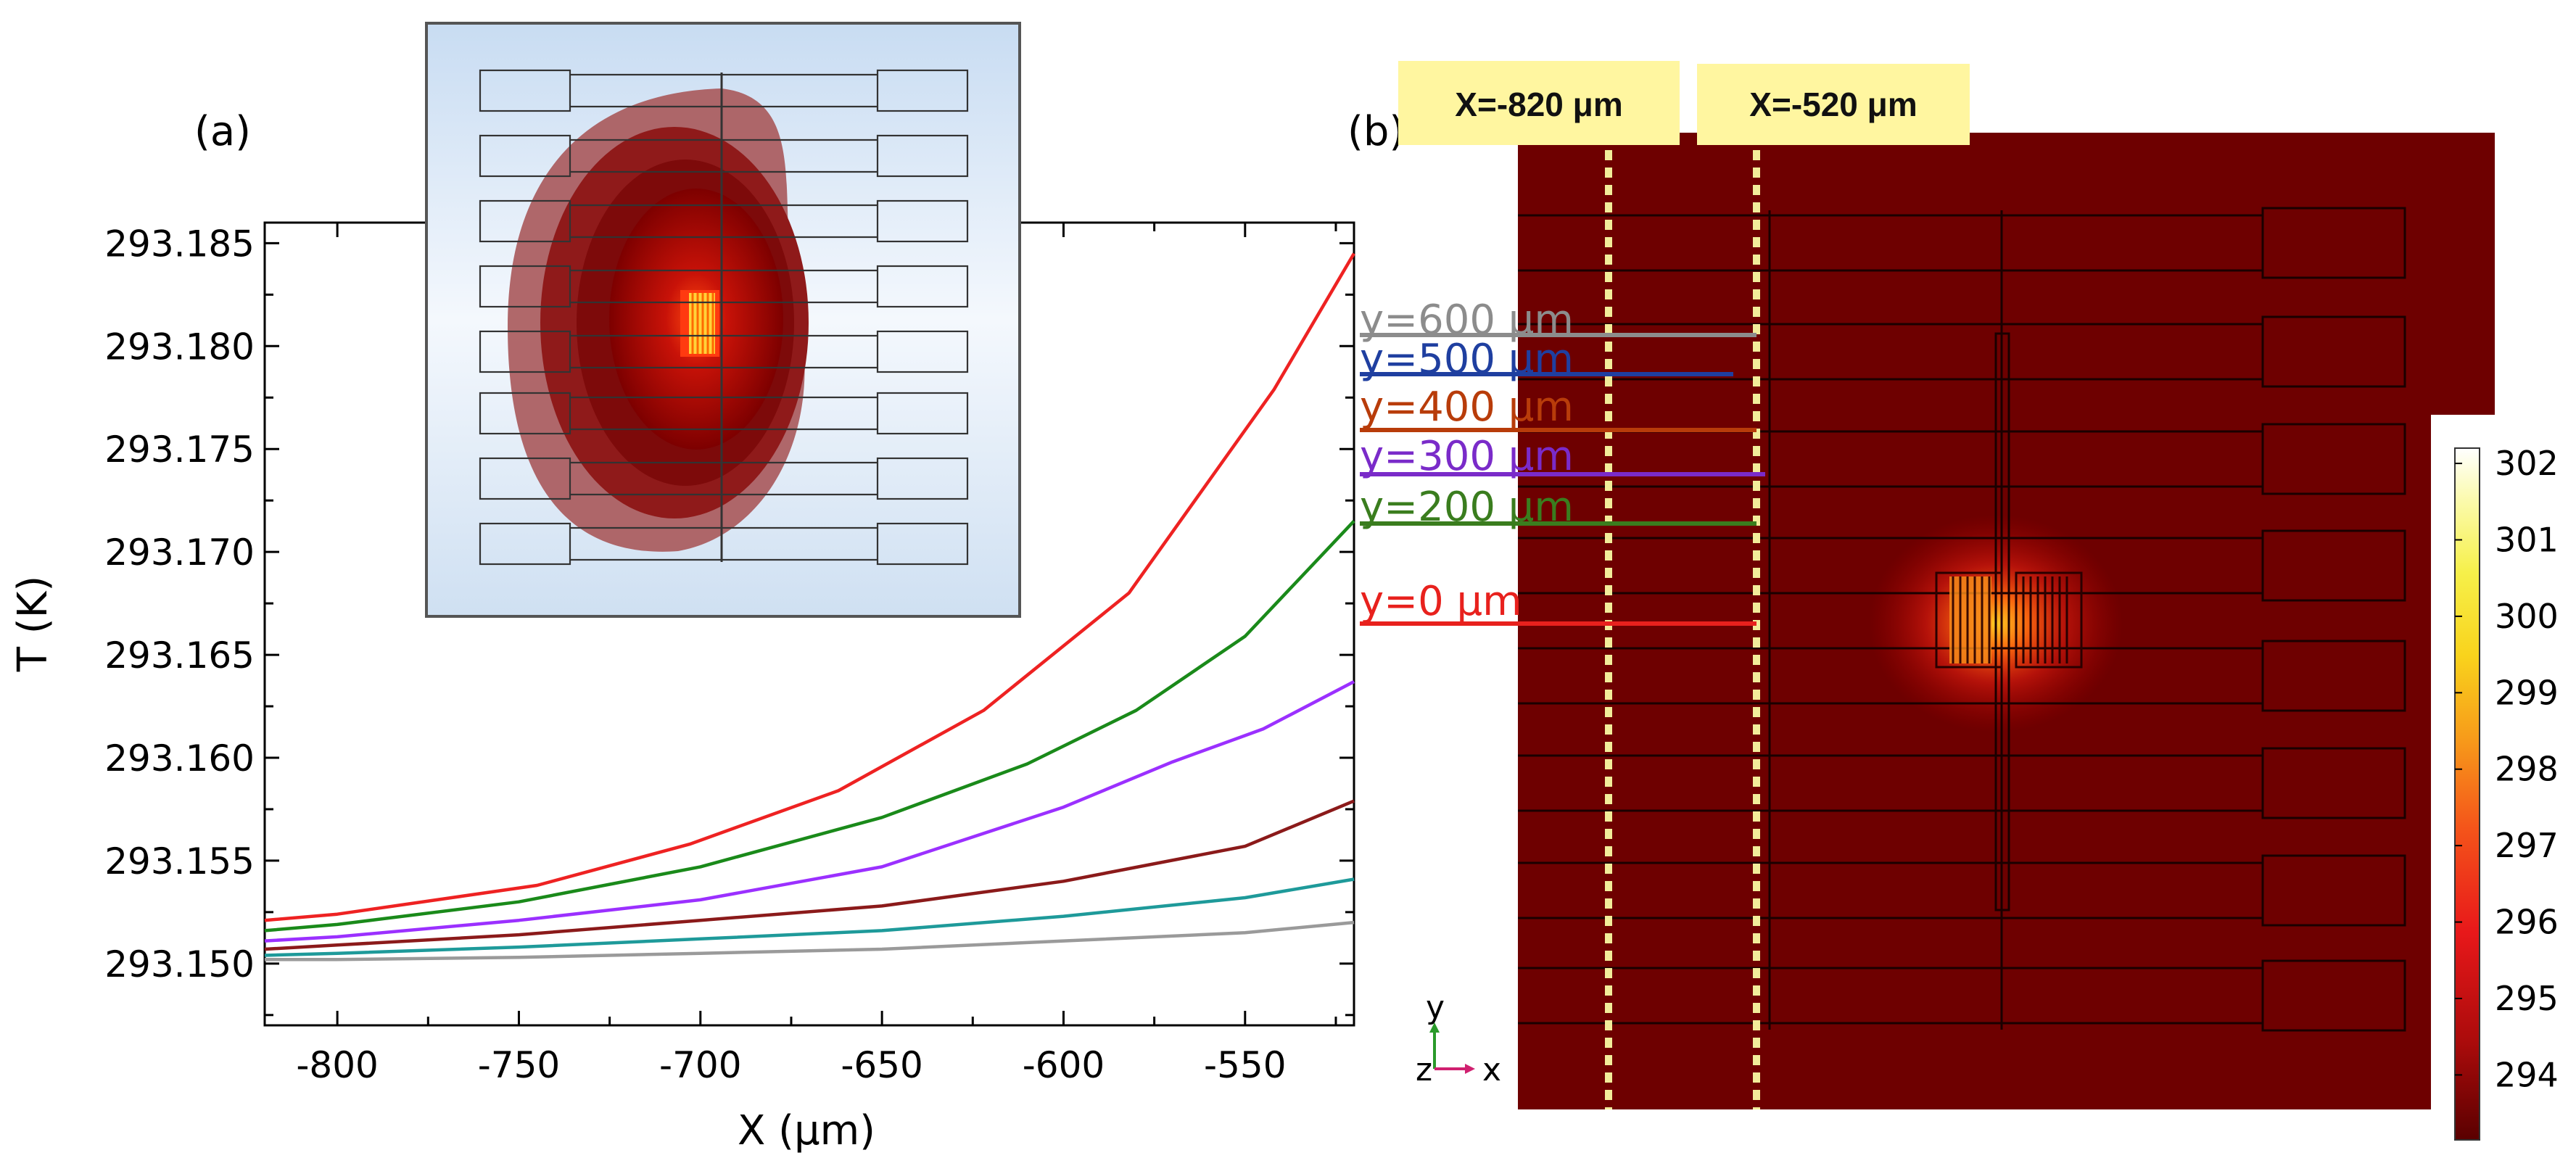 This screenshot has width=2576, height=1166. I want to click on y-line-label: y=0 μm, so click(1441, 601).